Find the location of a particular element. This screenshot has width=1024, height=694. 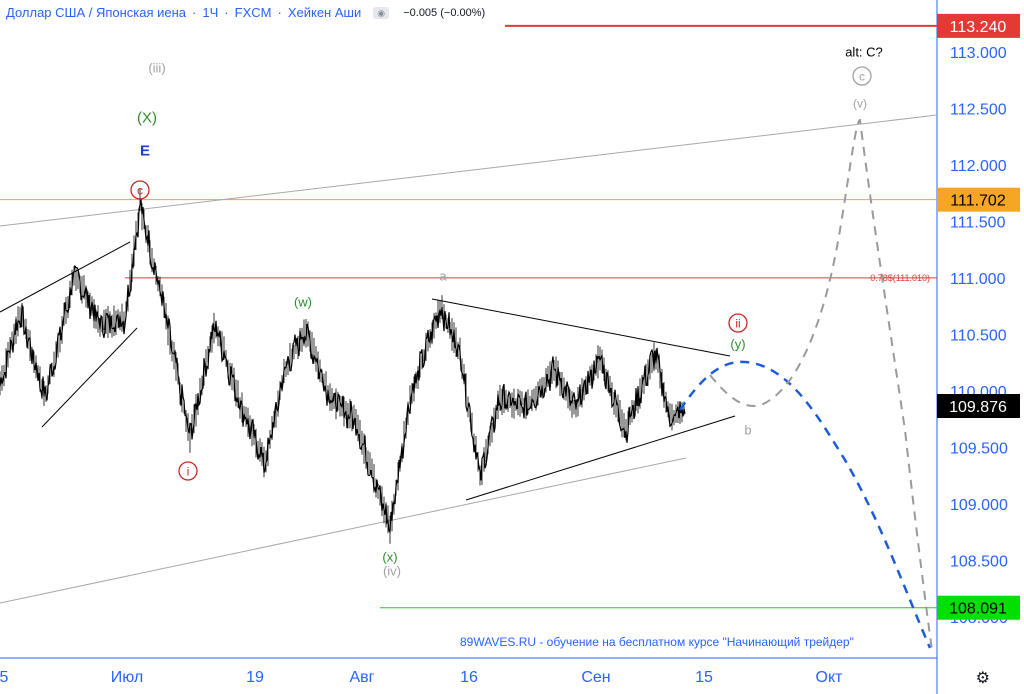

time-tick-label: Июл is located at coordinates (127, 677).